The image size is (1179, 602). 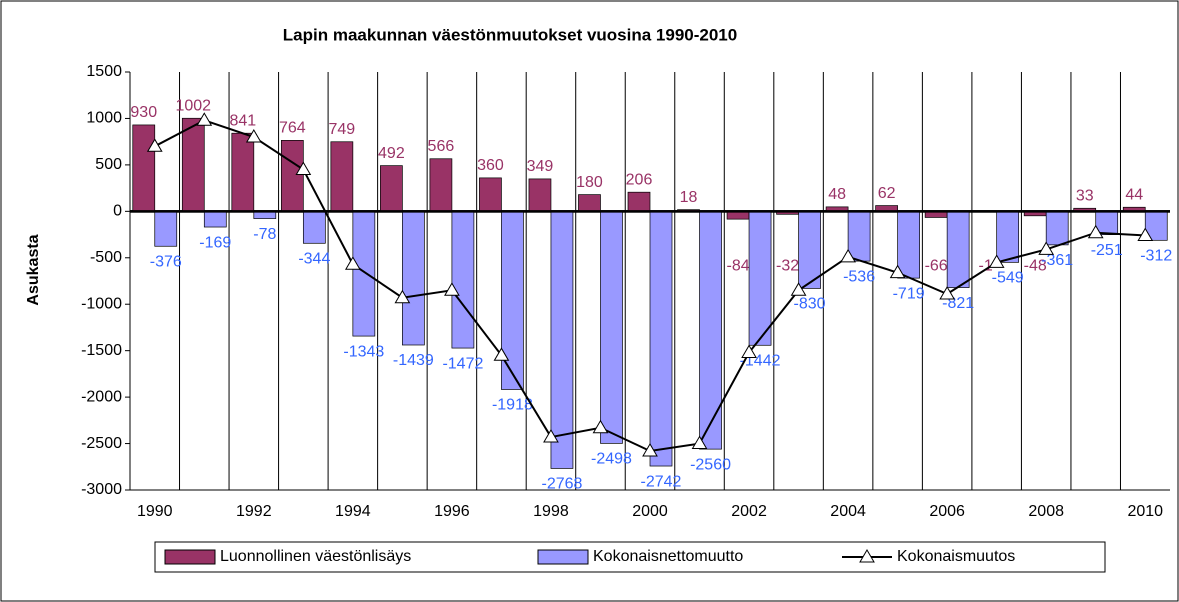 I want to click on x-tick-label: 1998, so click(x=551, y=511).